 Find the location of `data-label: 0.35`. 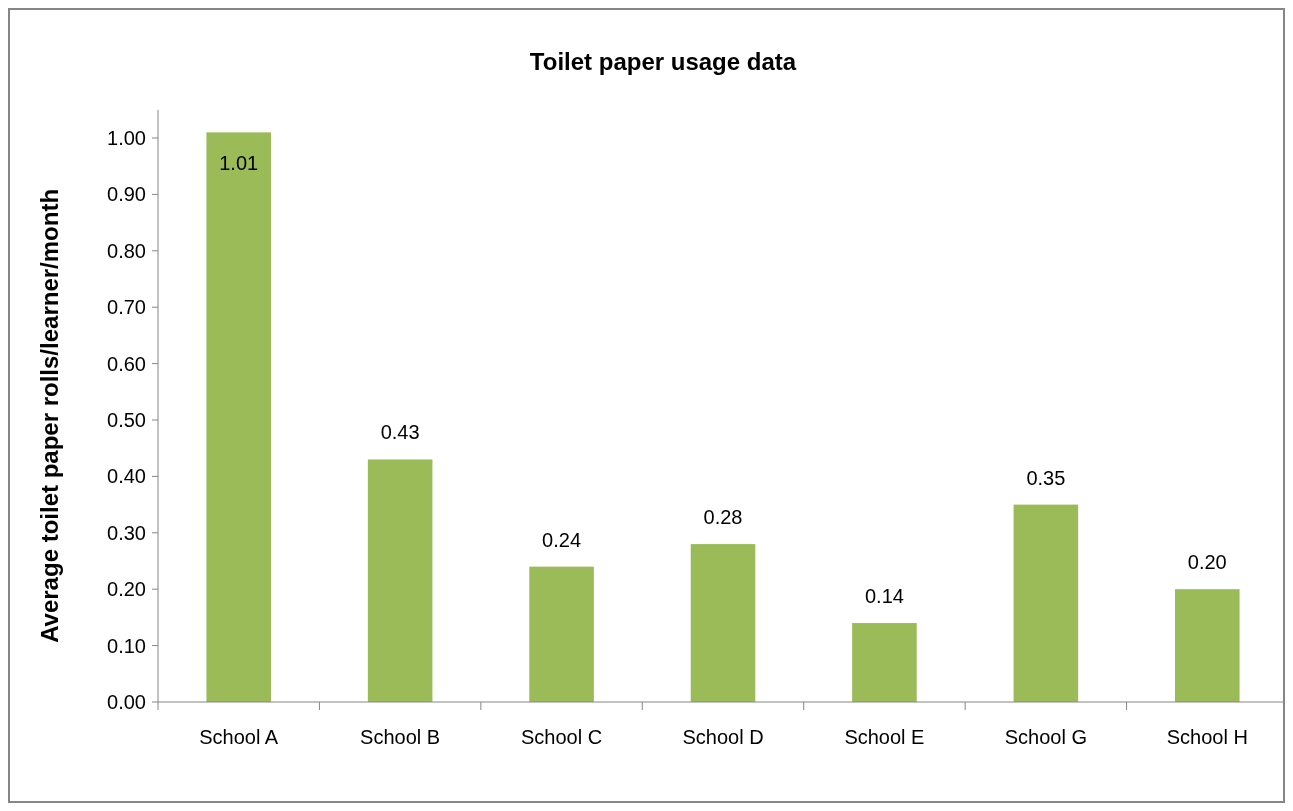

data-label: 0.35 is located at coordinates (1046, 477).